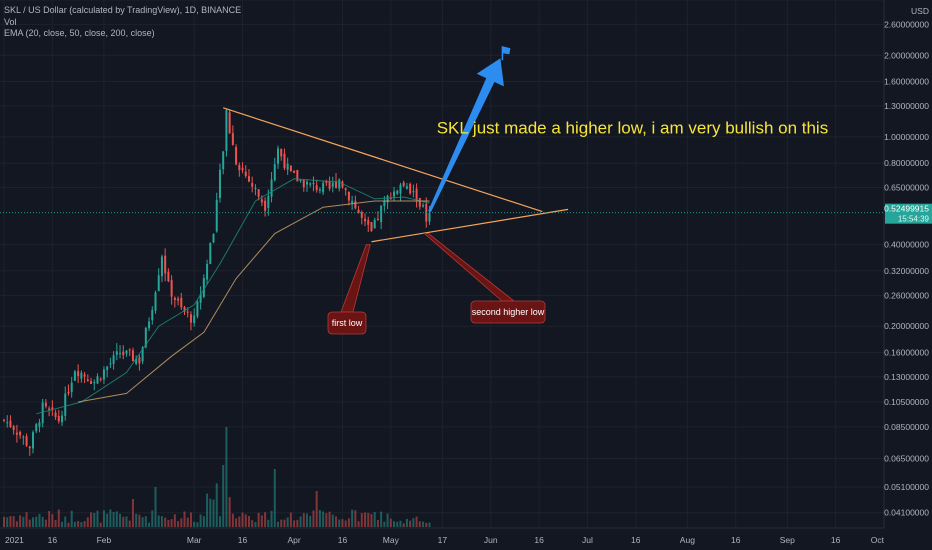 This screenshot has height=550, width=932. What do you see at coordinates (79, 33) in the screenshot?
I see `ema-label: EMA (20, close, 50, close, 200, close)` at bounding box center [79, 33].